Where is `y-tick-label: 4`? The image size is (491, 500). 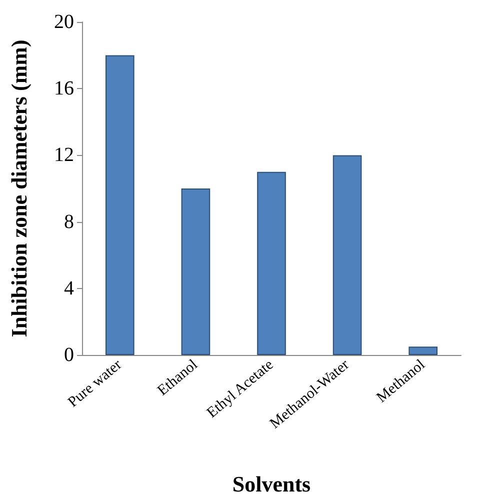 y-tick-label: 4 is located at coordinates (69, 288).